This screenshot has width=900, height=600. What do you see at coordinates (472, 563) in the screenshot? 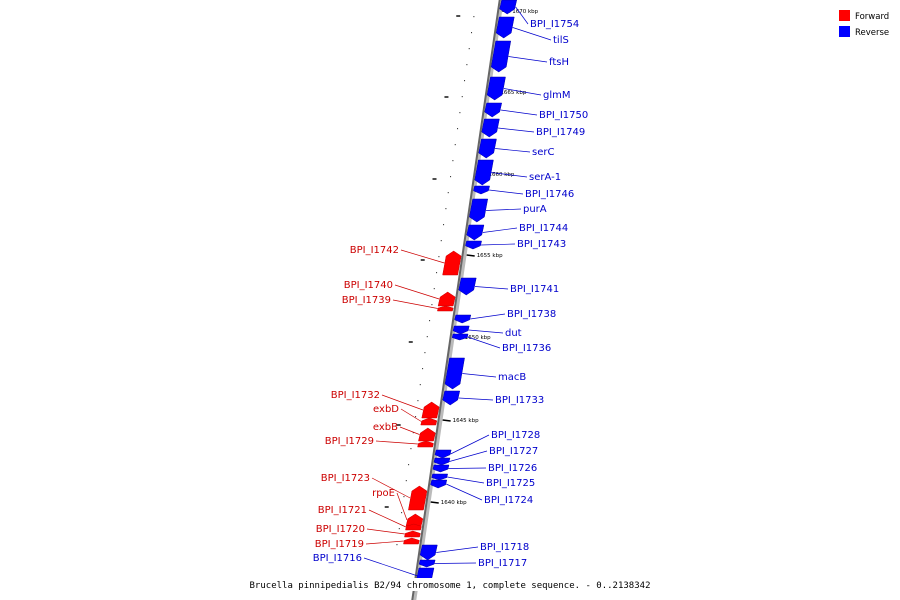
I see `gene-BPI_I1717: BPI_I1717` at bounding box center [472, 563].